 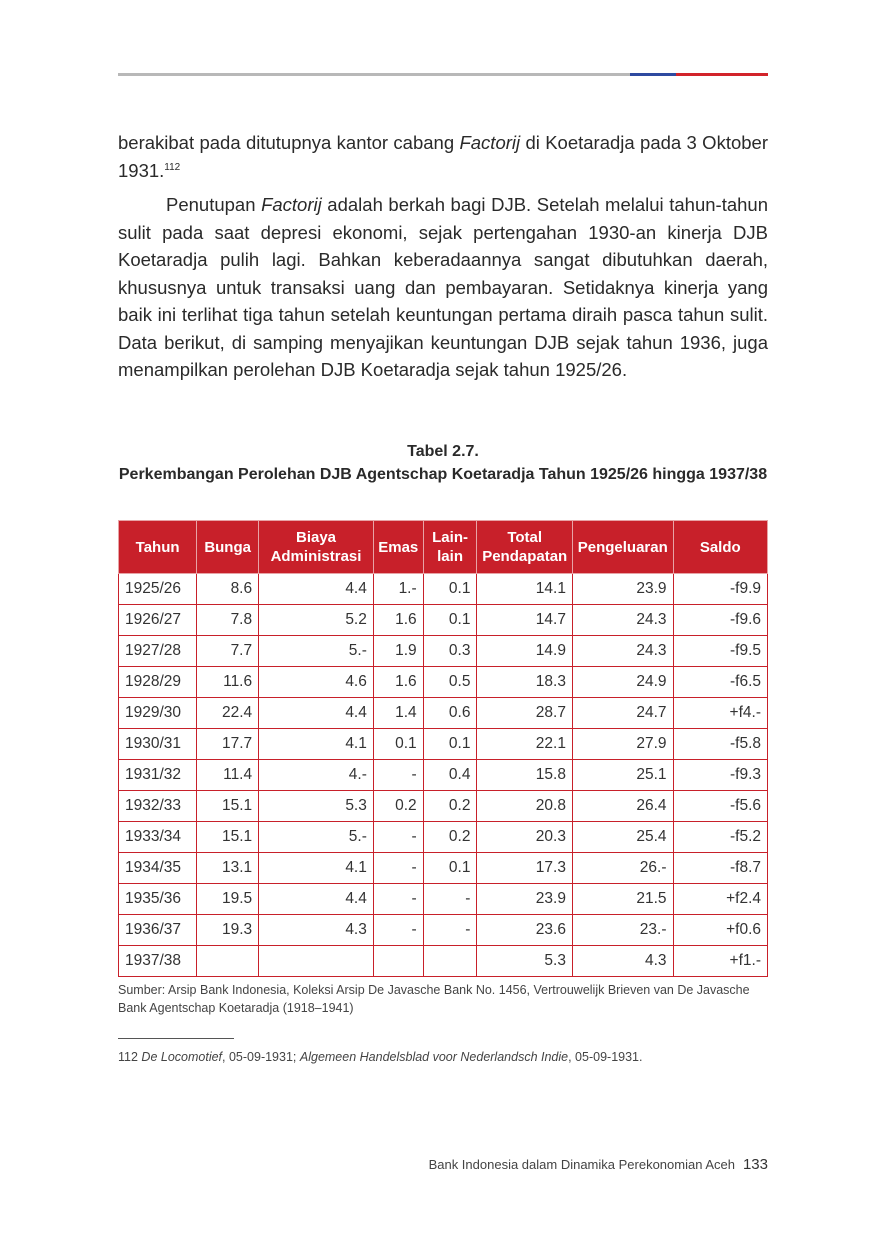 What do you see at coordinates (316, 682) in the screenshot?
I see `table-cell: 4.6` at bounding box center [316, 682].